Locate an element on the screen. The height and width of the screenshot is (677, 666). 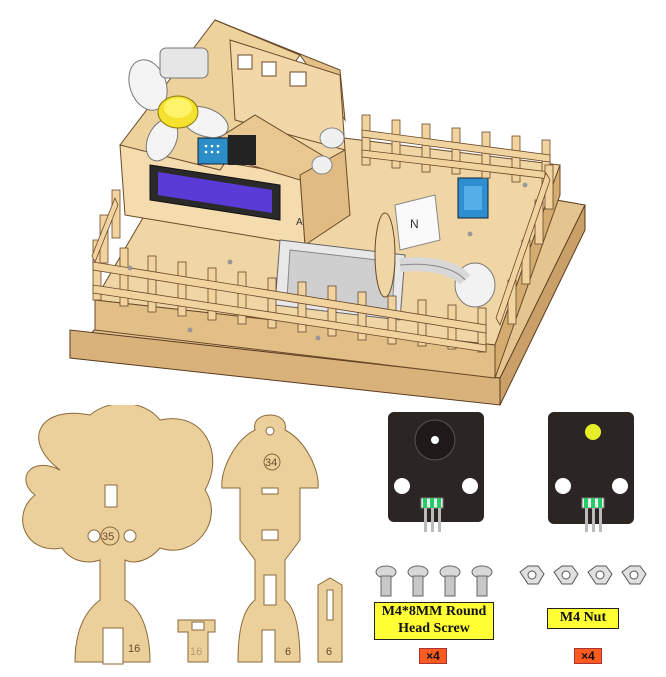
post-part-number: 6 is located at coordinates (329, 652).